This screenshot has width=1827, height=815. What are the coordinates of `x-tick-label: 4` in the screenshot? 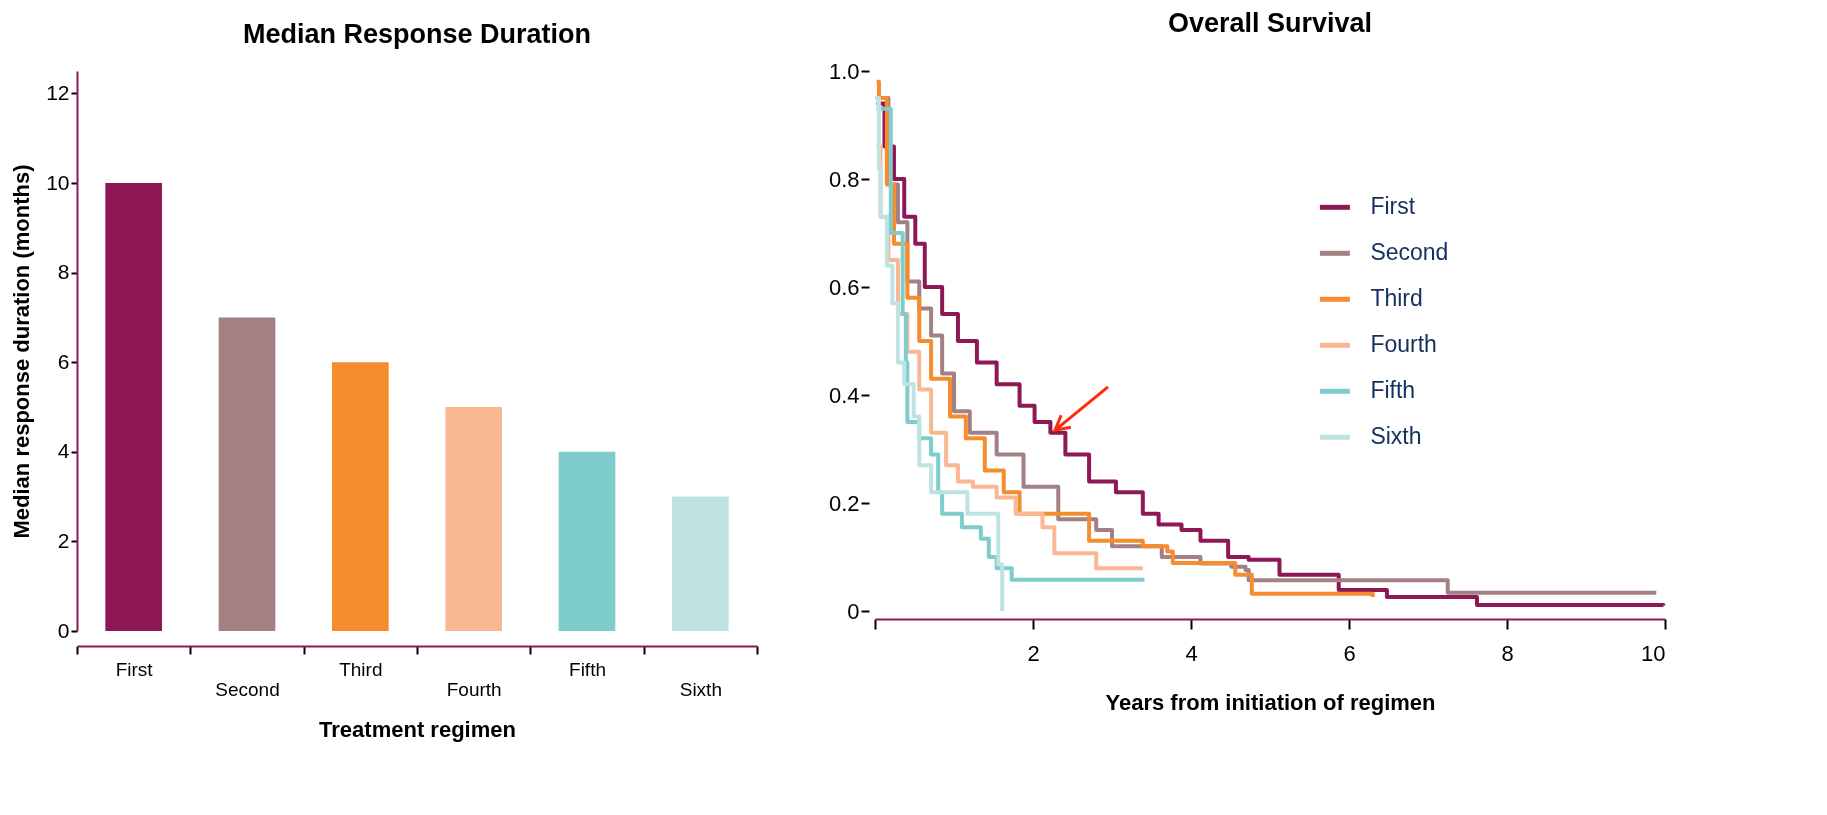 It's located at (1191, 653).